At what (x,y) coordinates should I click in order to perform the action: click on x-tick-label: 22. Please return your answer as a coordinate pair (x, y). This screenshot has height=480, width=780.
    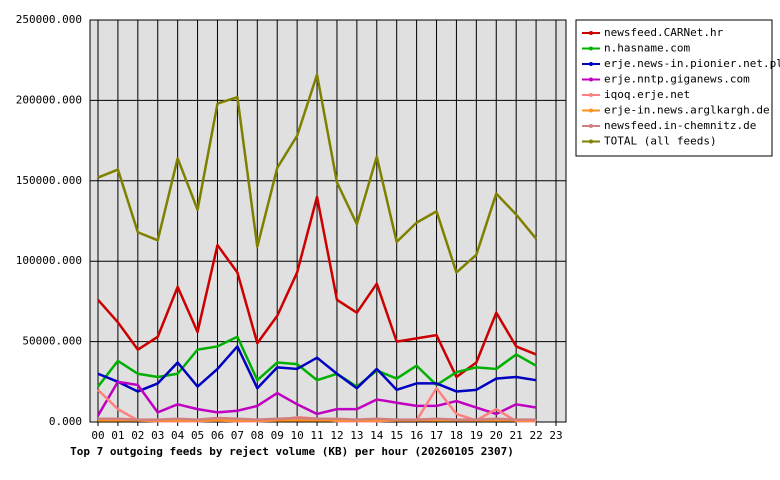
    Looking at the image, I should click on (535, 435).